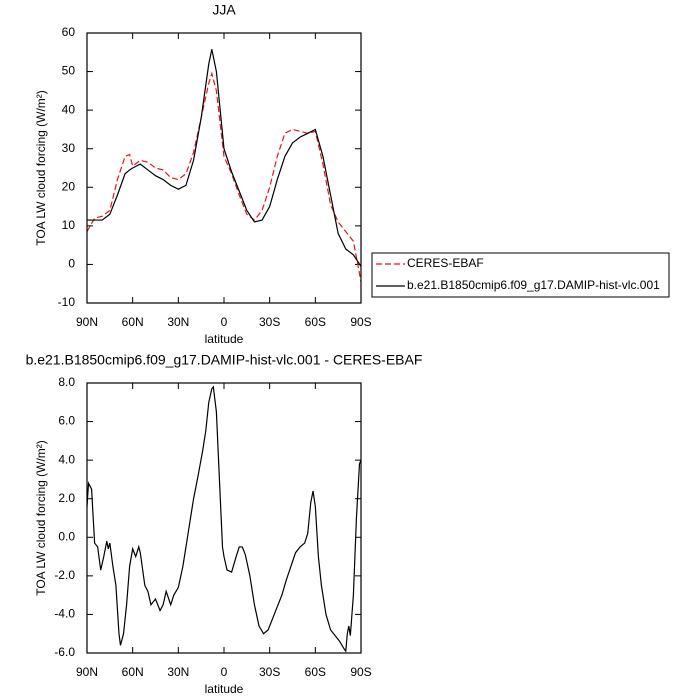 Image resolution: width=700 pixels, height=700 pixels. What do you see at coordinates (66, 382) in the screenshot?
I see `y-tick-label: 8.0` at bounding box center [66, 382].